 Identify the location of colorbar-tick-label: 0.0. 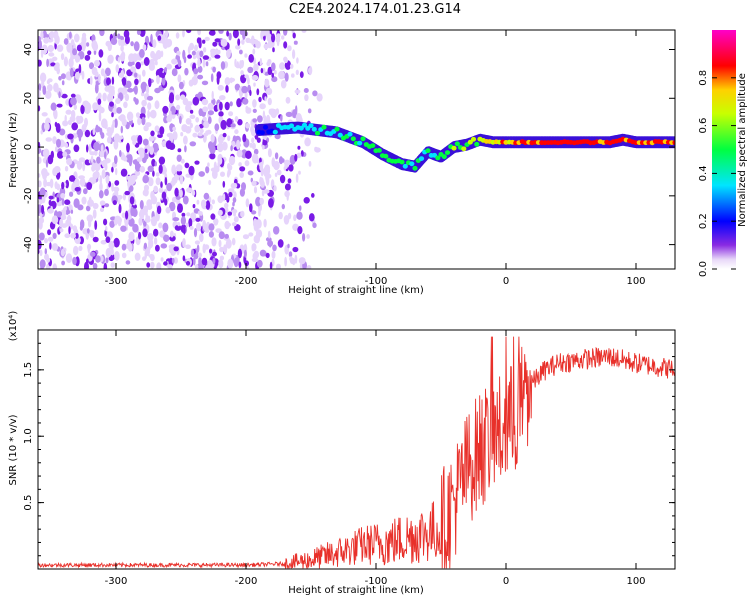
(703, 269).